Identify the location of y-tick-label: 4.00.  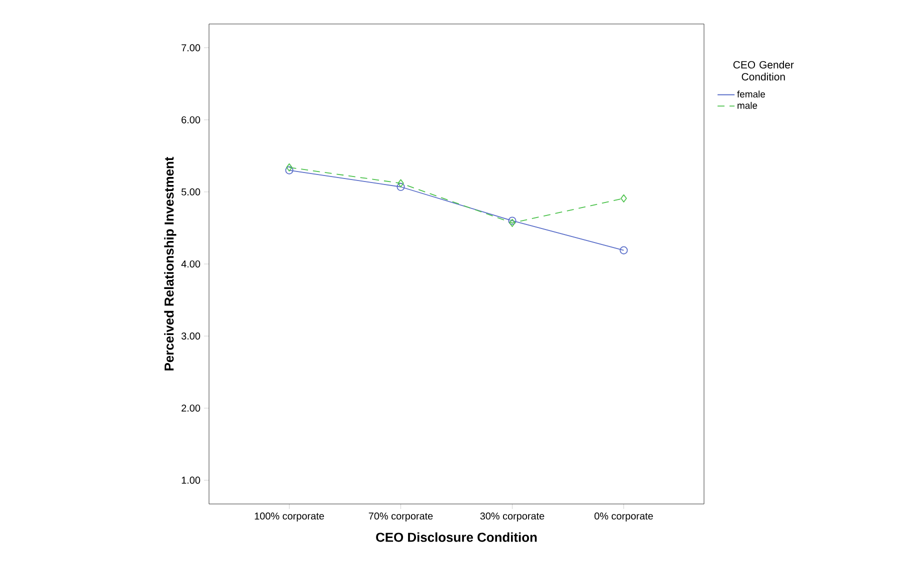
(190, 264).